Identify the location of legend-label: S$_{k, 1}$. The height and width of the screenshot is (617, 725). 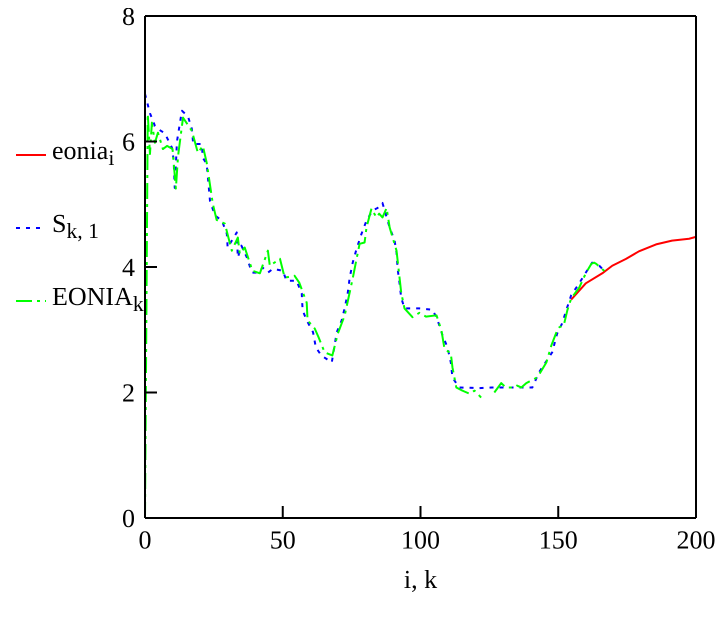
(75, 226).